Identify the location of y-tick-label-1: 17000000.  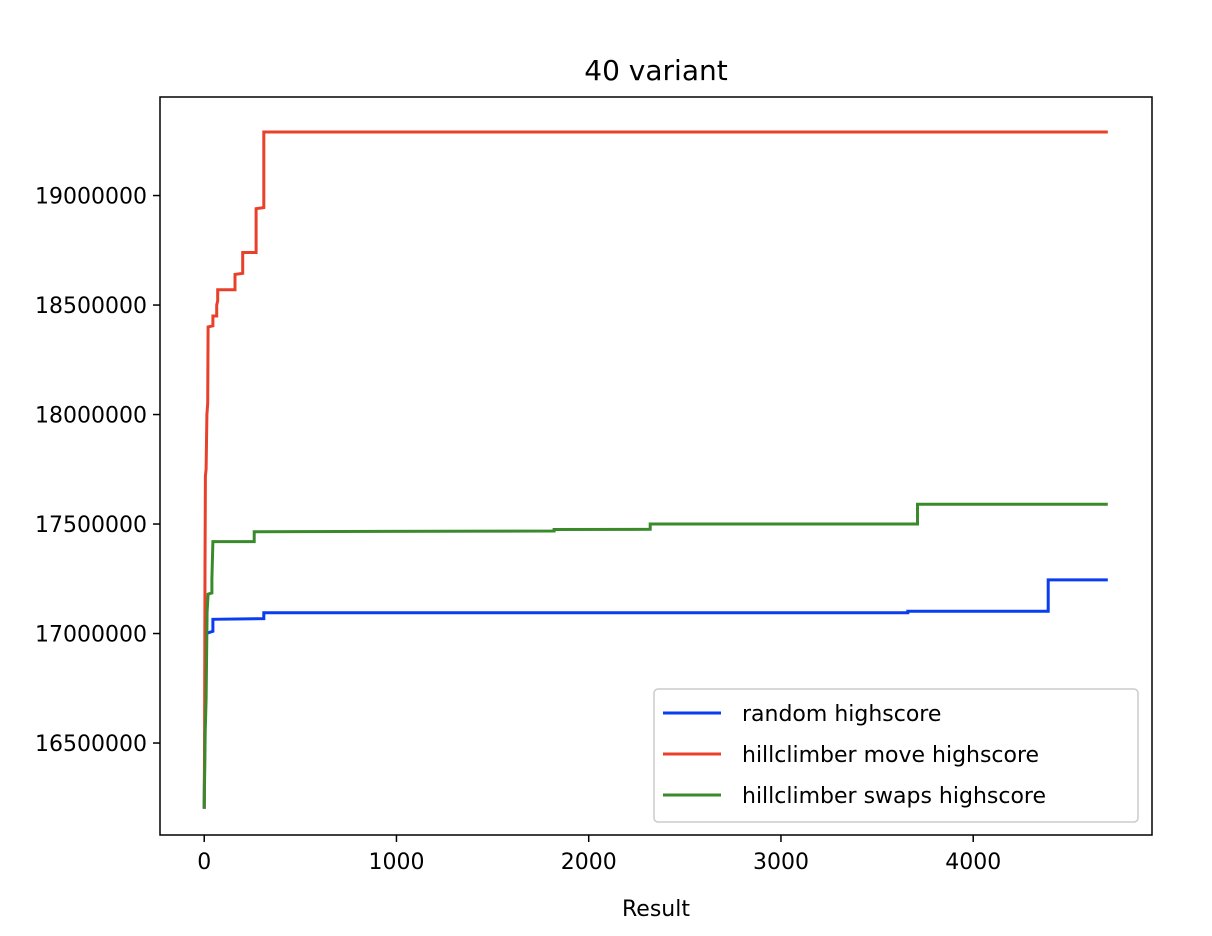
(91, 635).